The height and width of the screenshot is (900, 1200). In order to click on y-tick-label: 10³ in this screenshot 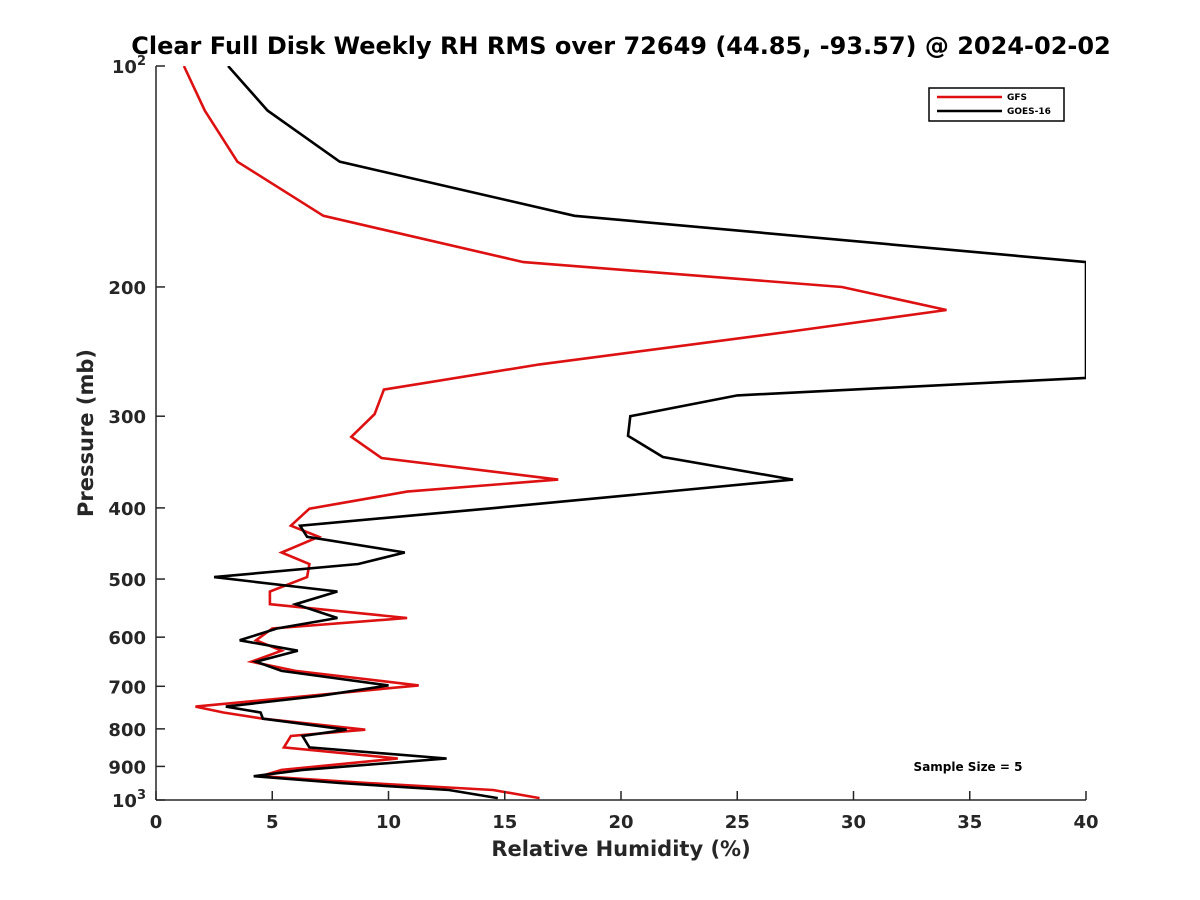, I will do `click(129, 800)`.